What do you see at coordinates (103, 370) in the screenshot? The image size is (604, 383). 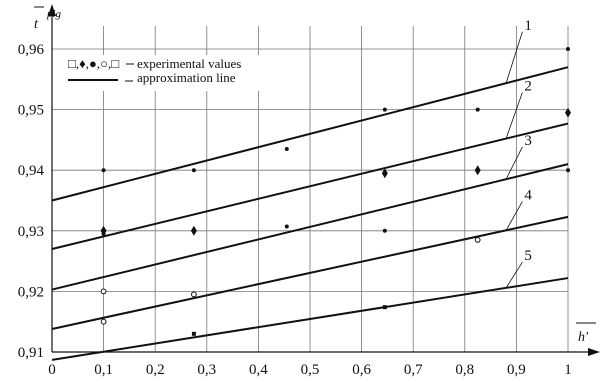 I see `x-tick-label: 0,1` at bounding box center [103, 370].